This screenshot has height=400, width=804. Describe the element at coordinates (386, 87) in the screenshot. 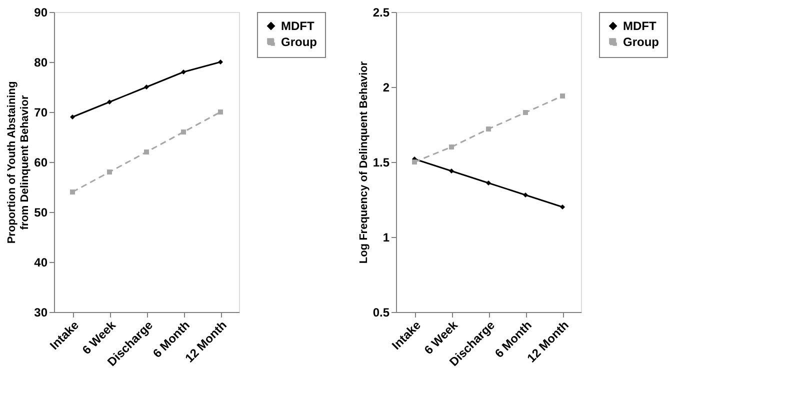

I see `y-tick-label: 2` at that location.